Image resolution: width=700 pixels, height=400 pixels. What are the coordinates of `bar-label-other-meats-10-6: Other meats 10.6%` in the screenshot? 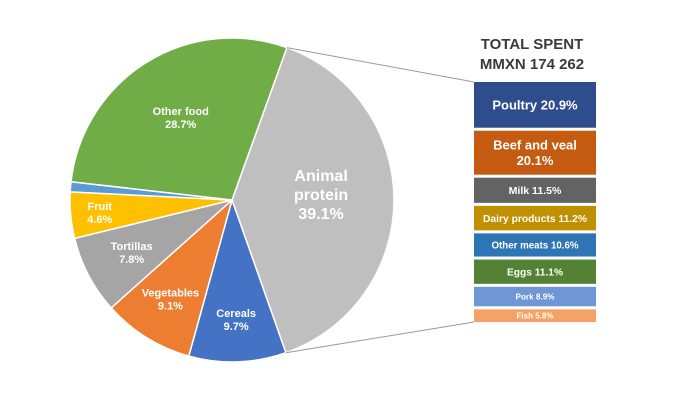 It's located at (534, 245).